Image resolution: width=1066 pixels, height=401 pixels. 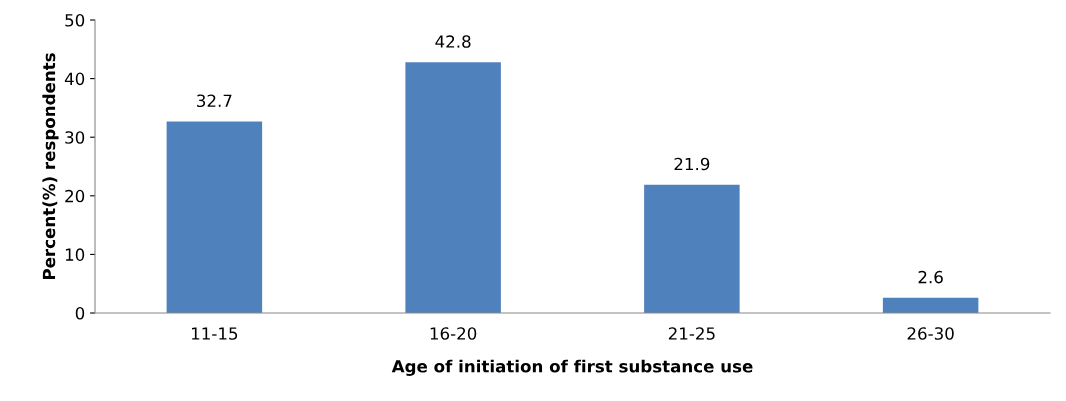 I want to click on y-axis-title: Percent(%) respondents, so click(x=50, y=166).